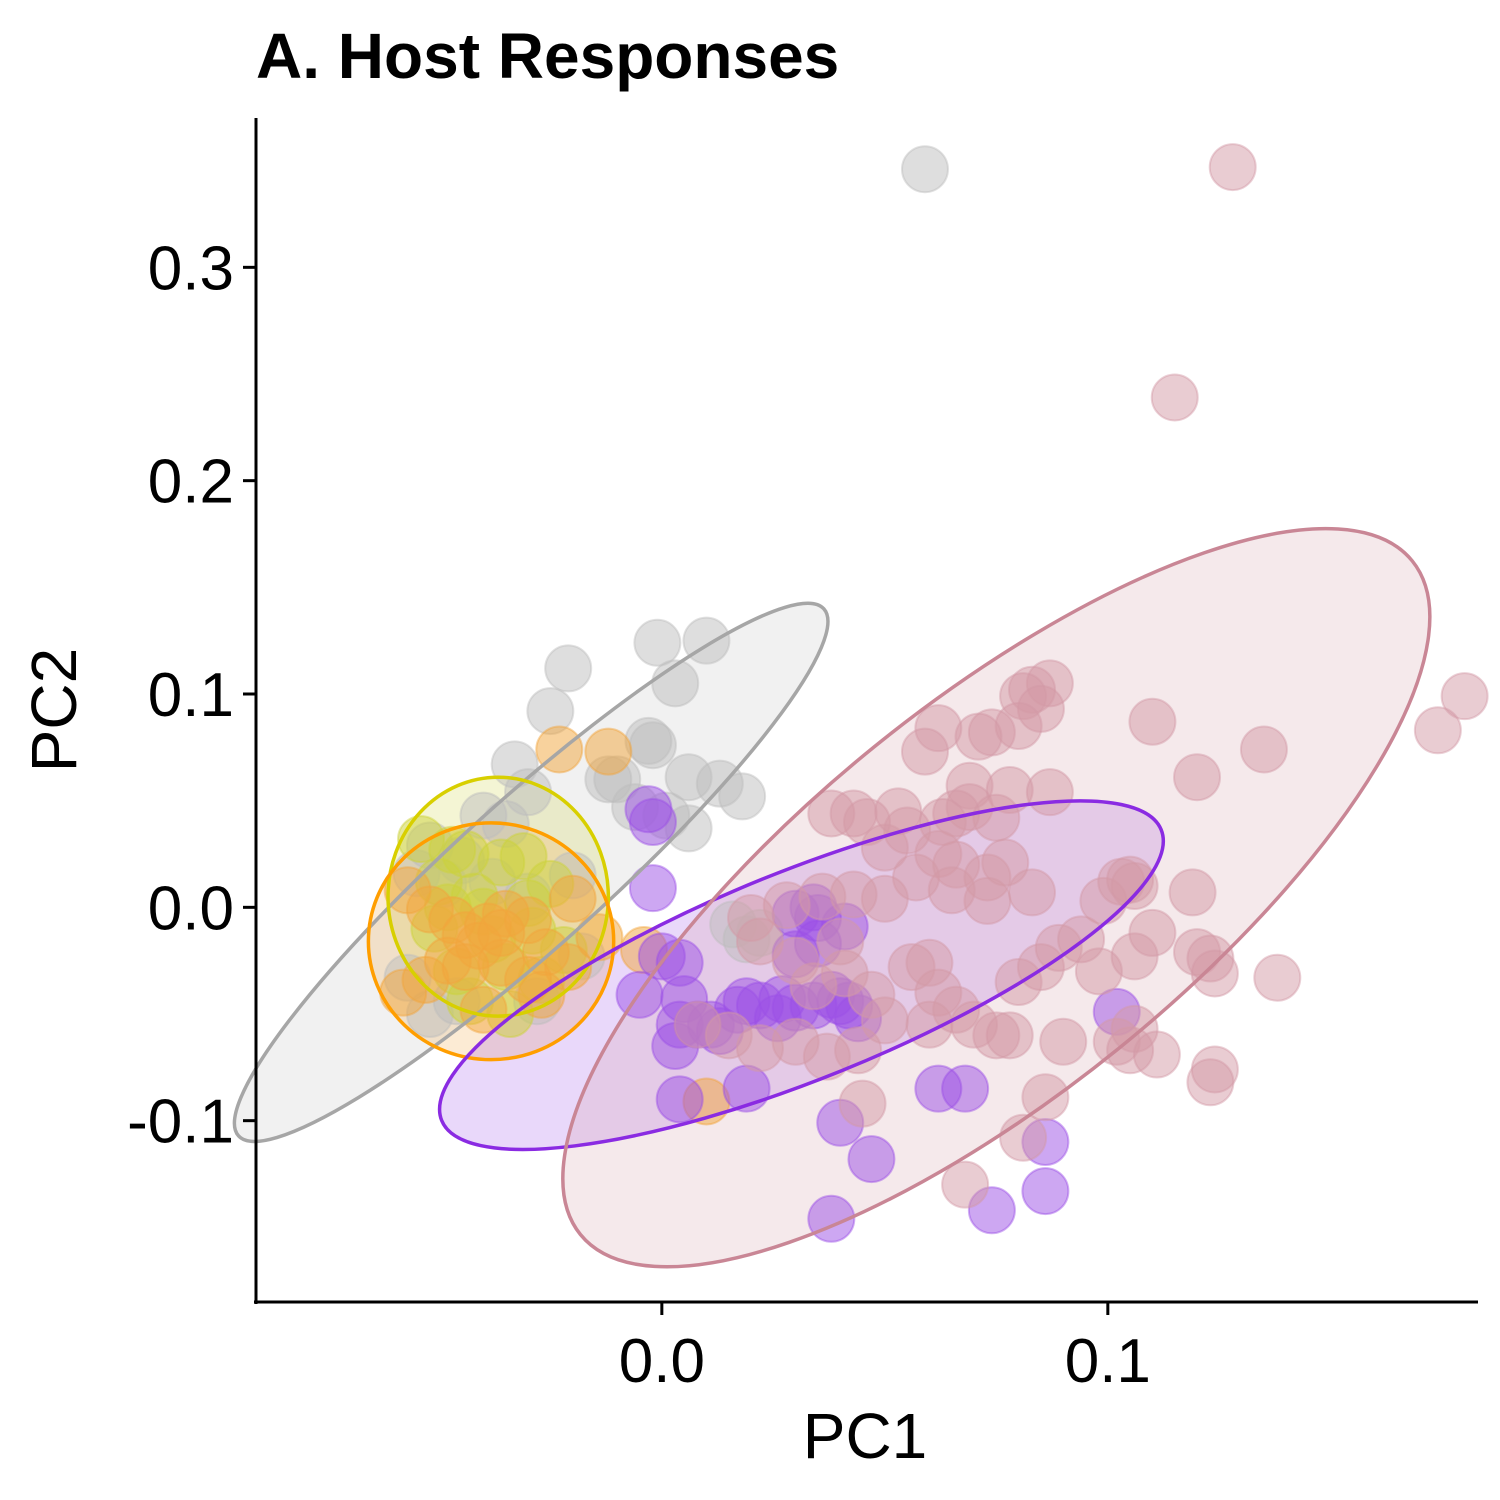  I want to click on y-tick-label: 0.2, so click(191, 482).